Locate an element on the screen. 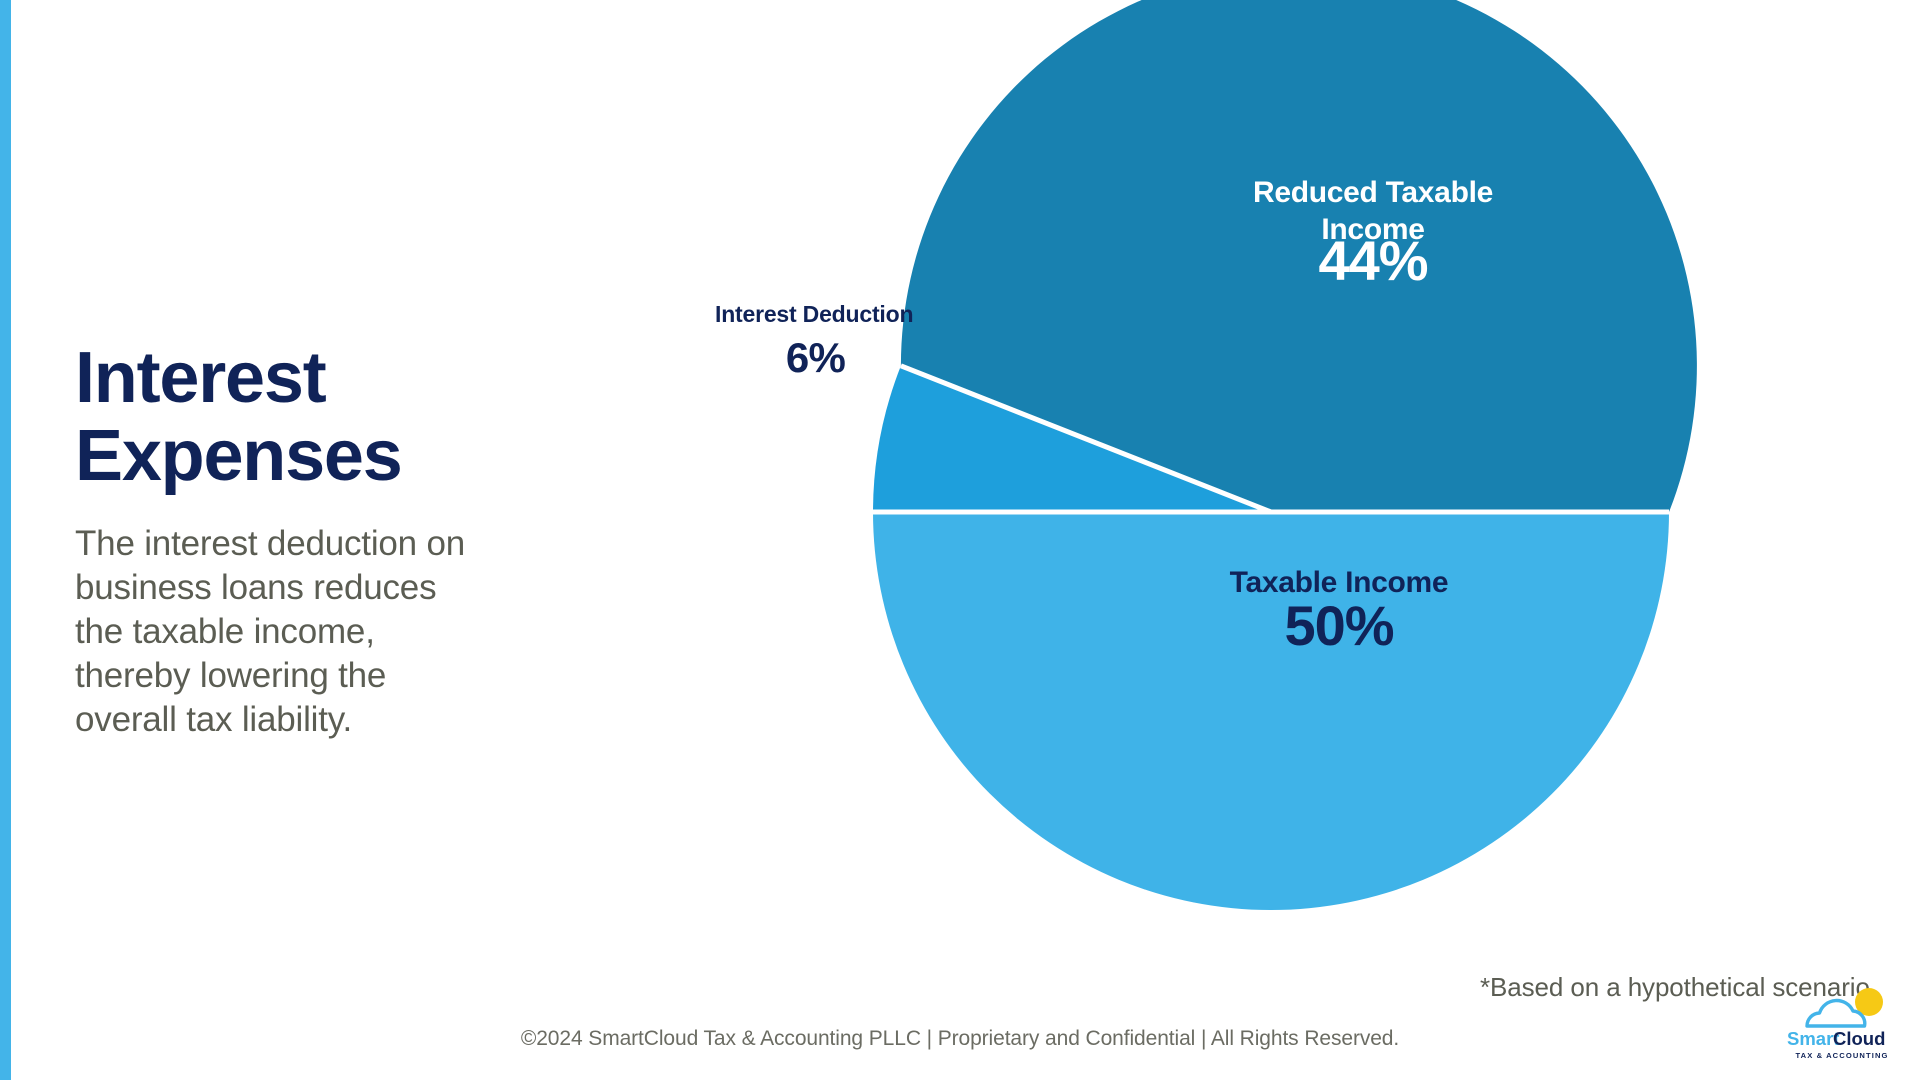 The width and height of the screenshot is (1920, 1080). sun-icon is located at coordinates (1869, 1002).